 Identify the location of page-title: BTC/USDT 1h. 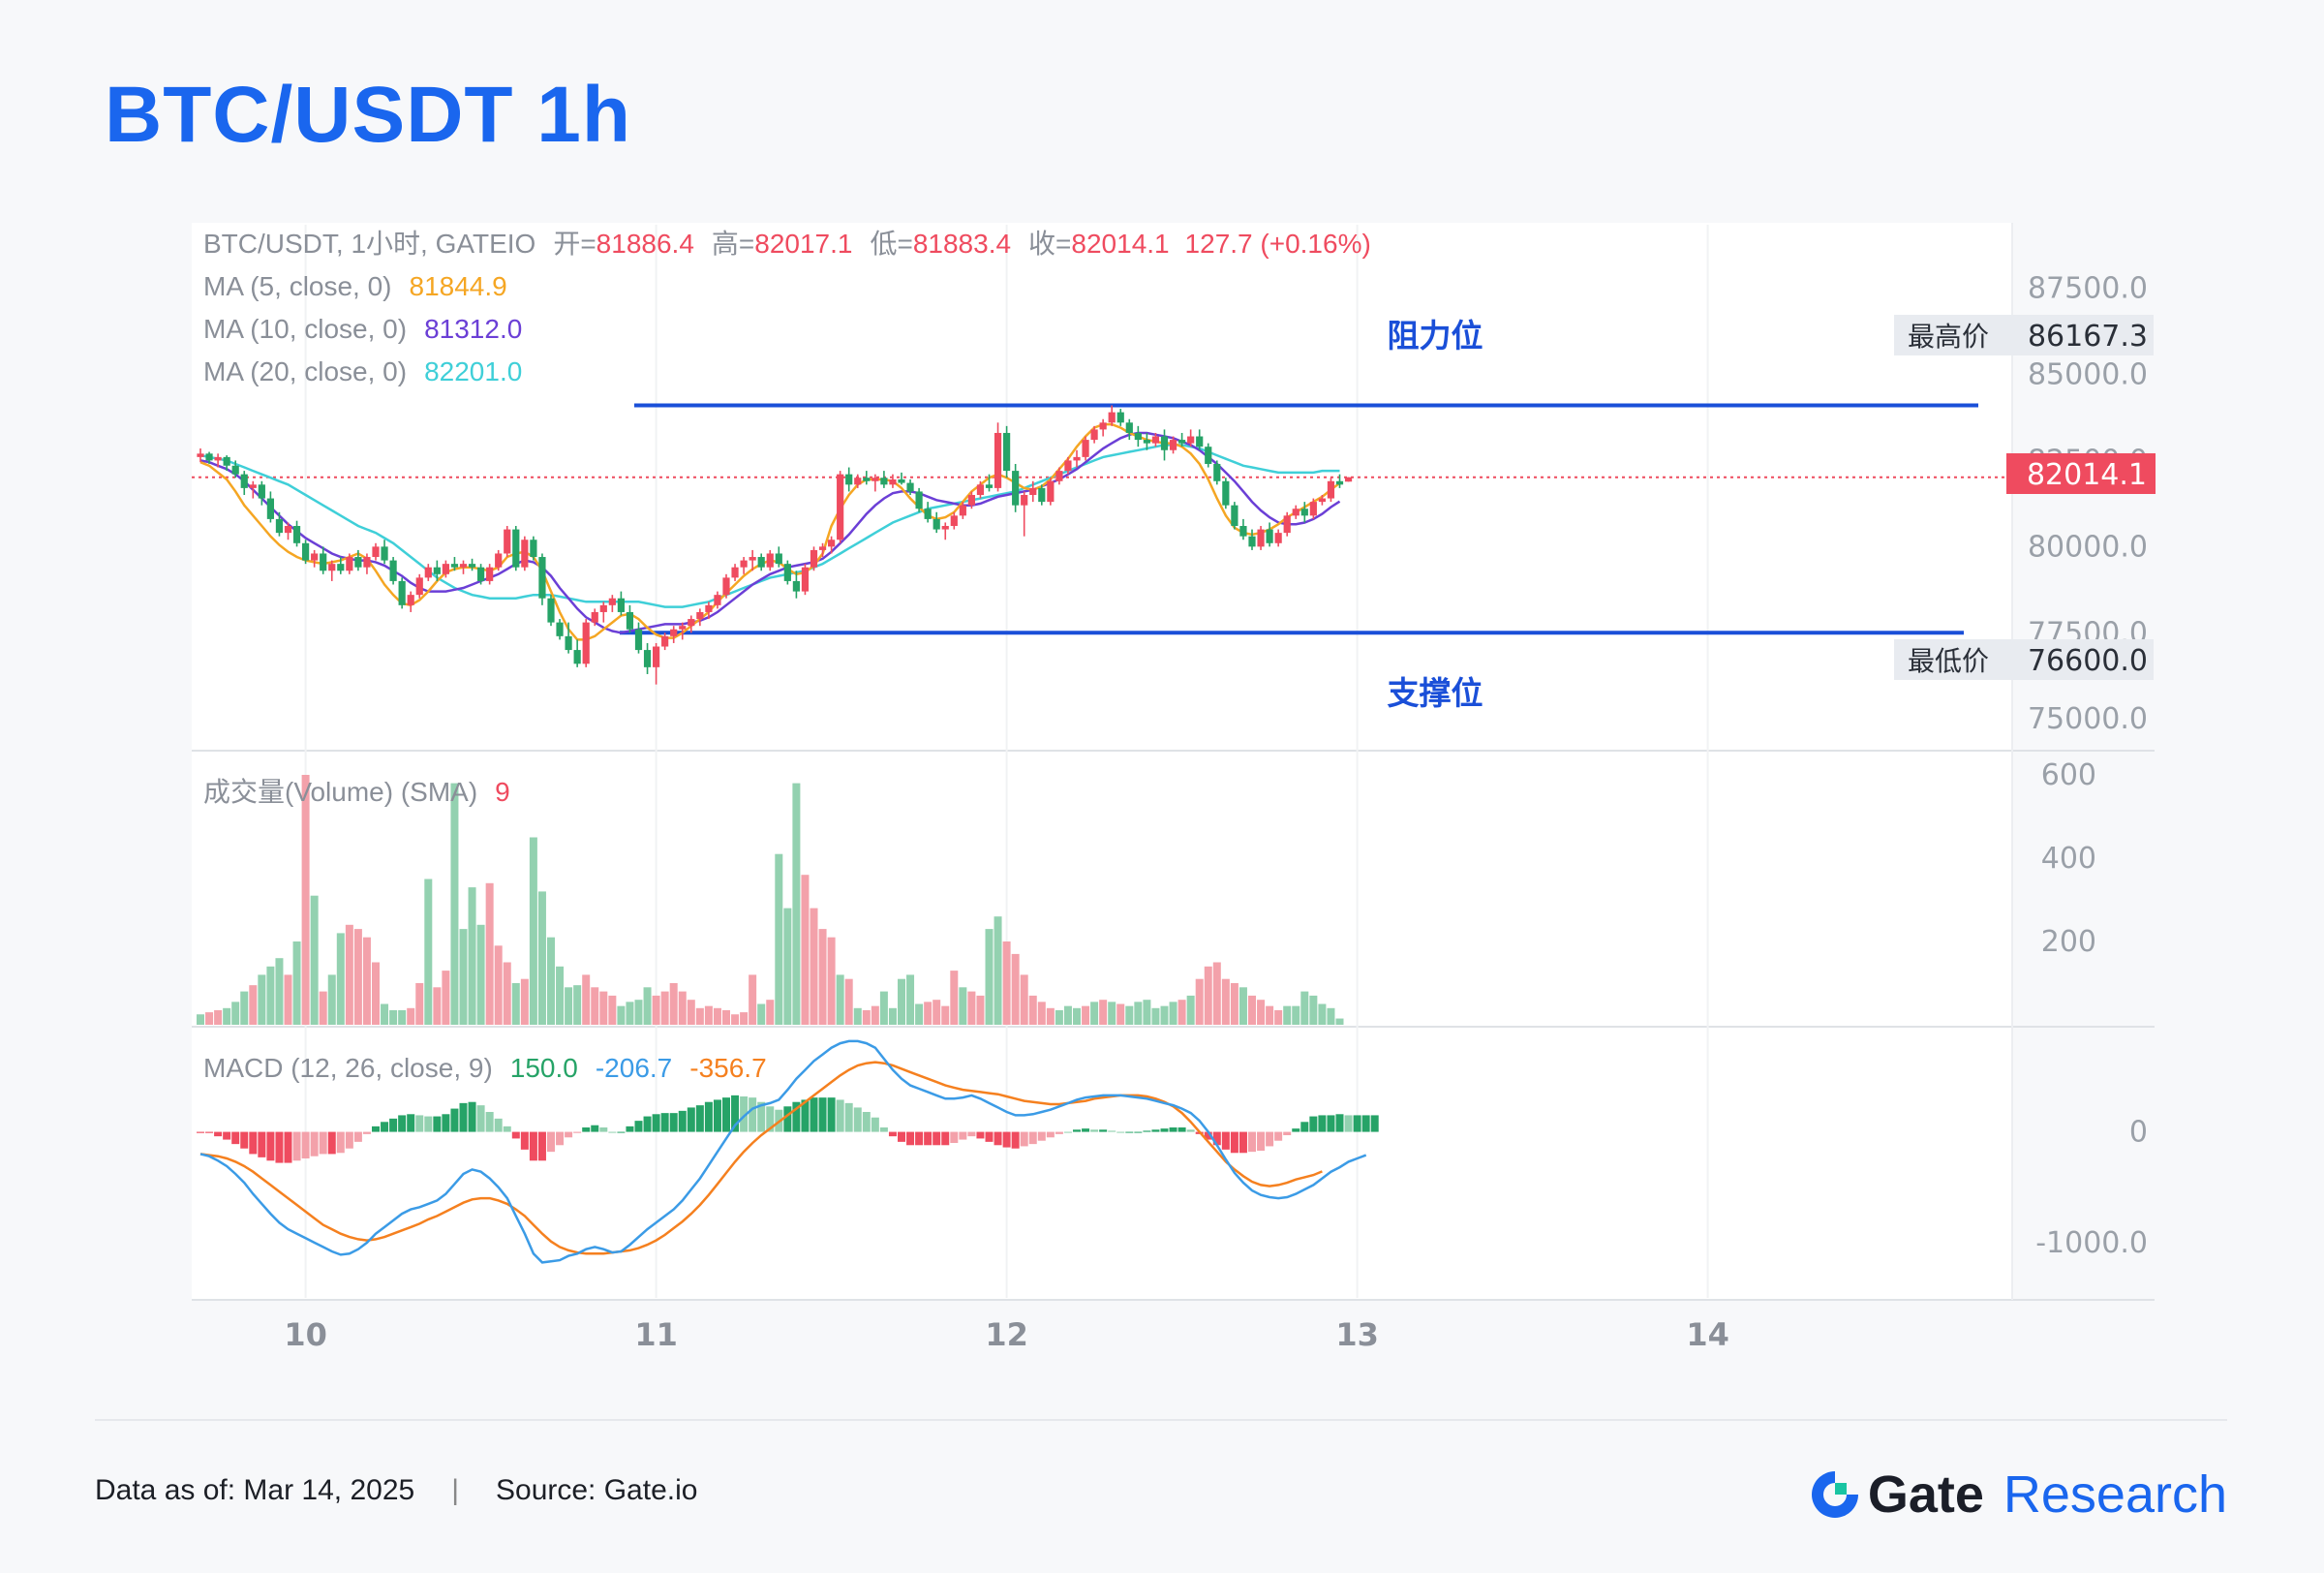
(368, 115).